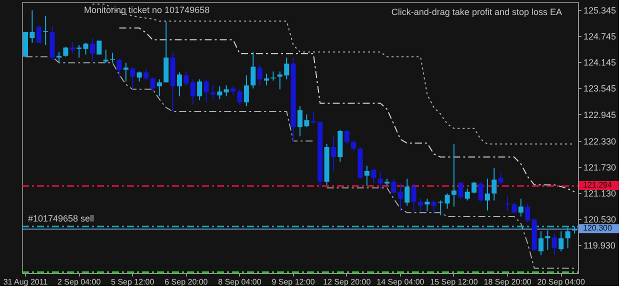 Image resolution: width=625 pixels, height=292 pixels. I want to click on x-tick-label: 8 Sep 04:00, so click(240, 282).